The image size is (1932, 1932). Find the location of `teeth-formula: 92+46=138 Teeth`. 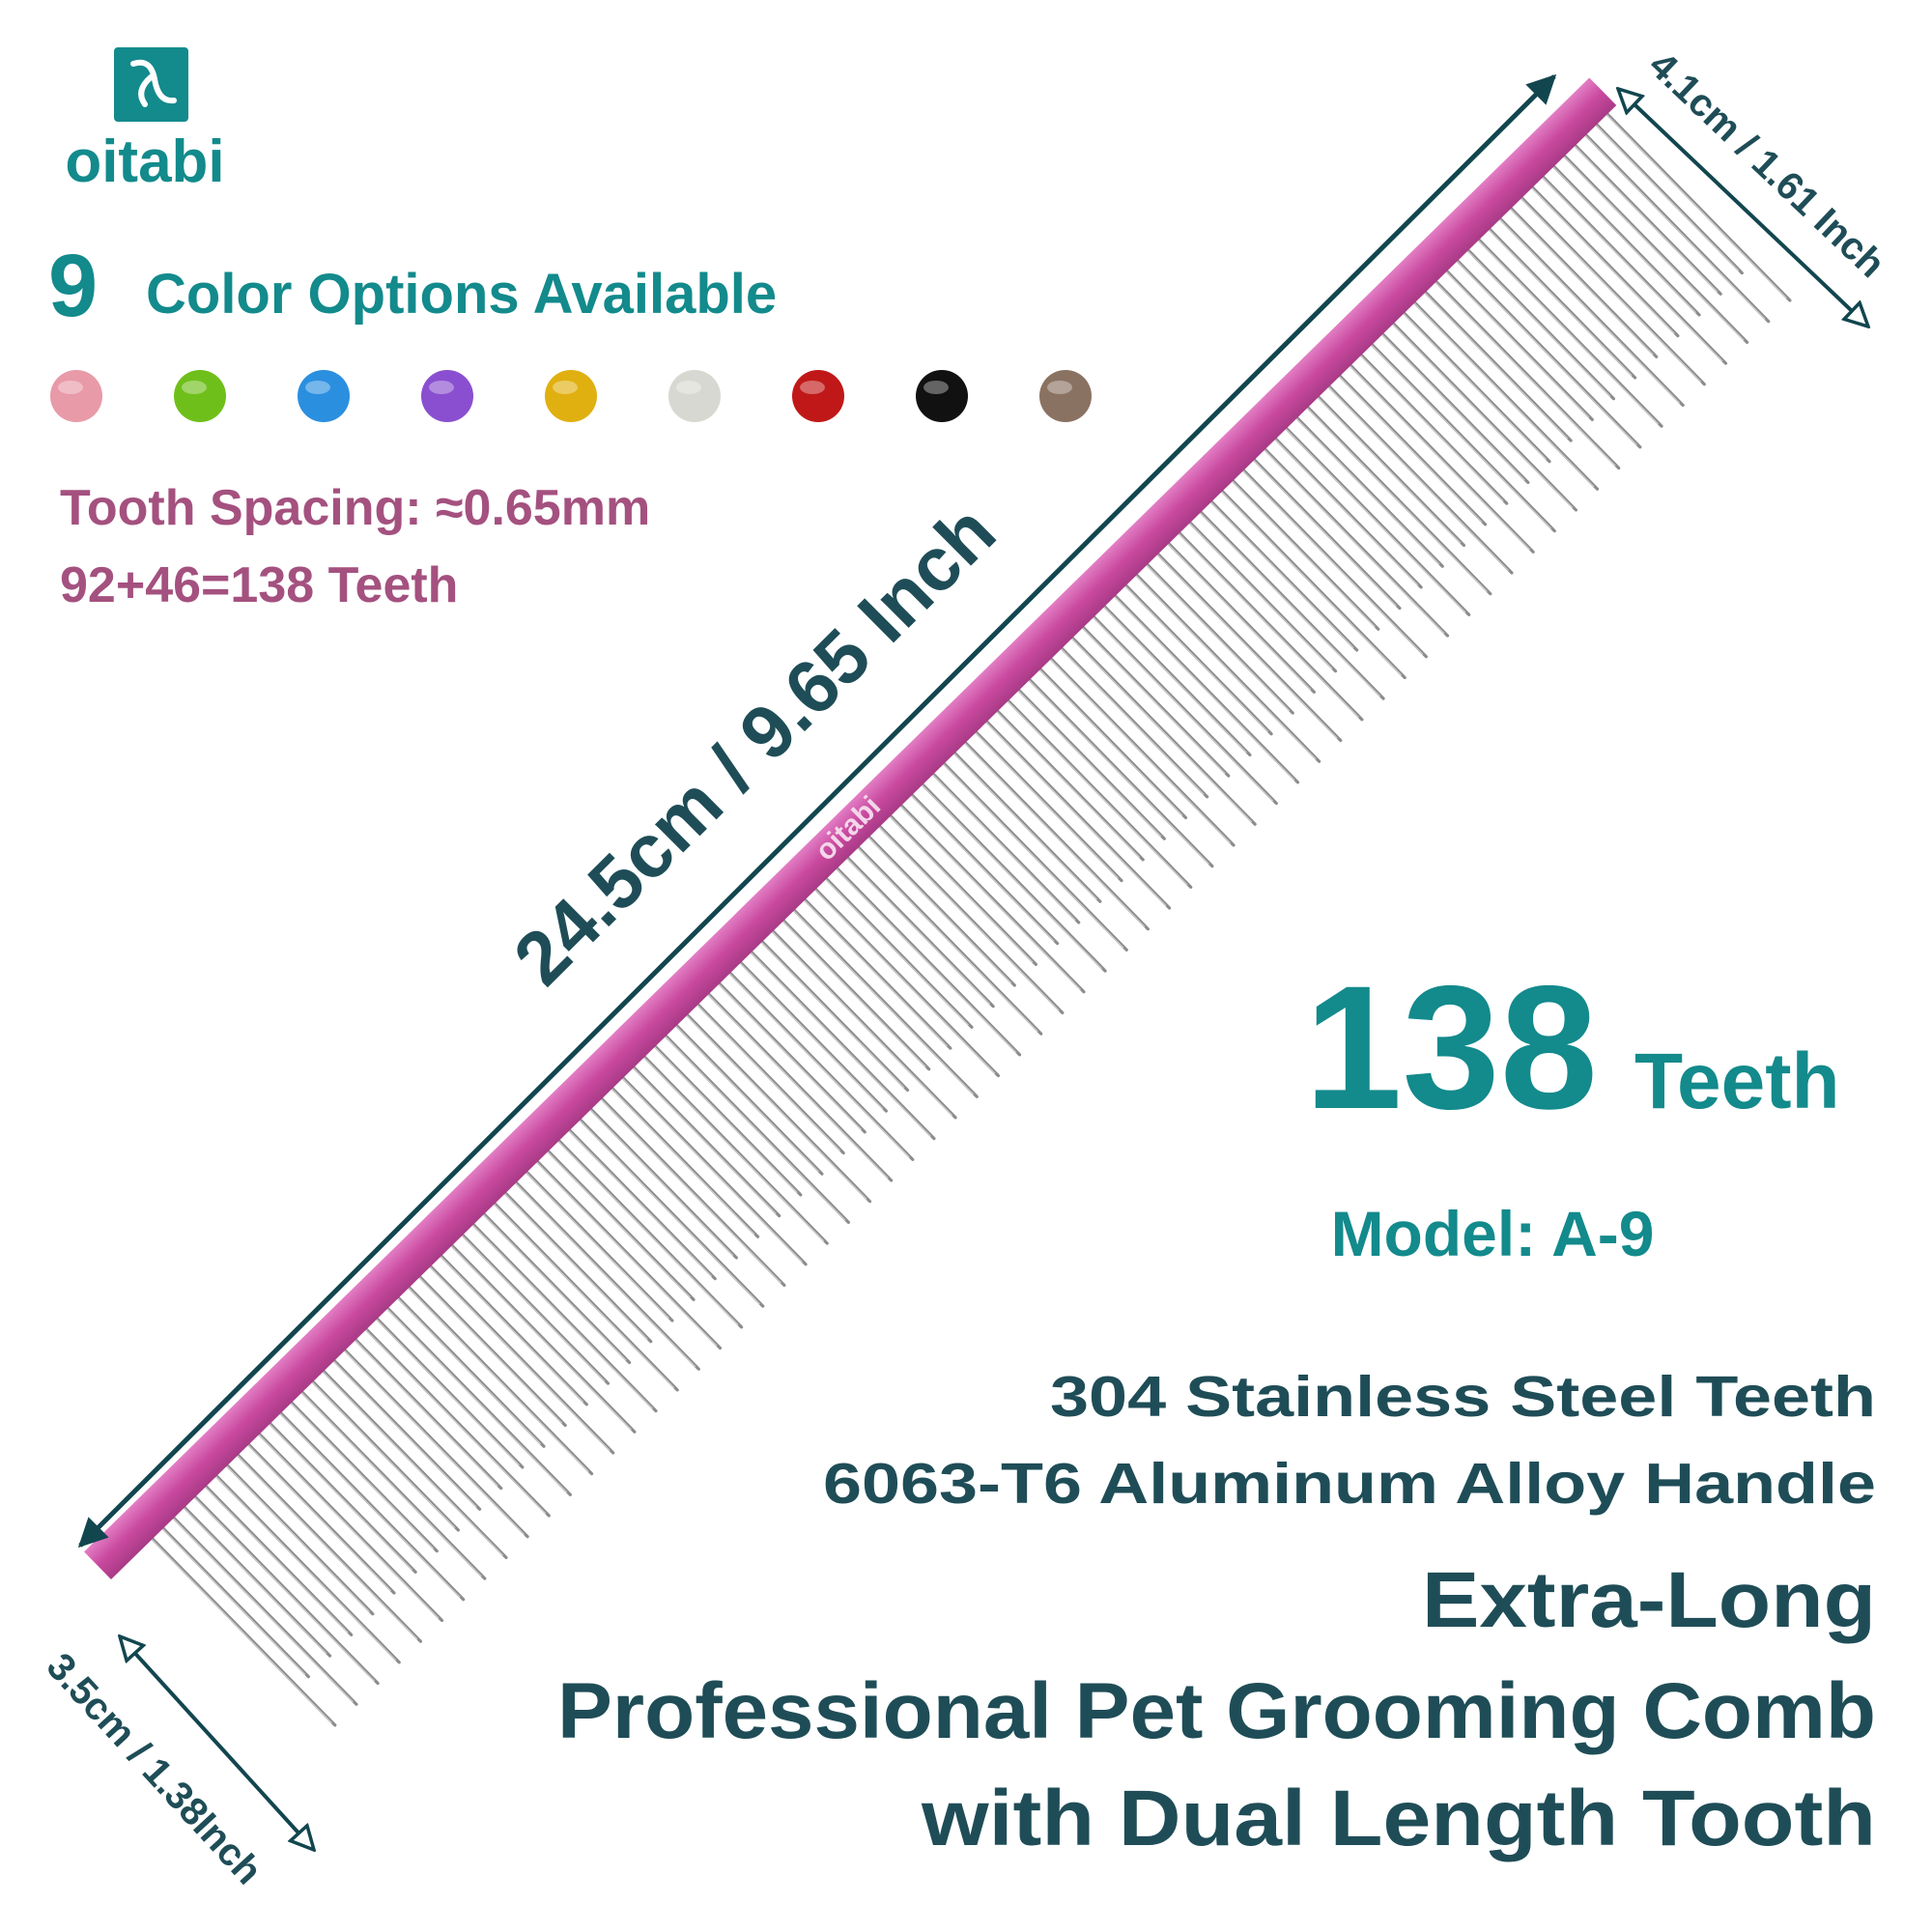

teeth-formula: 92+46=138 Teeth is located at coordinates (259, 585).